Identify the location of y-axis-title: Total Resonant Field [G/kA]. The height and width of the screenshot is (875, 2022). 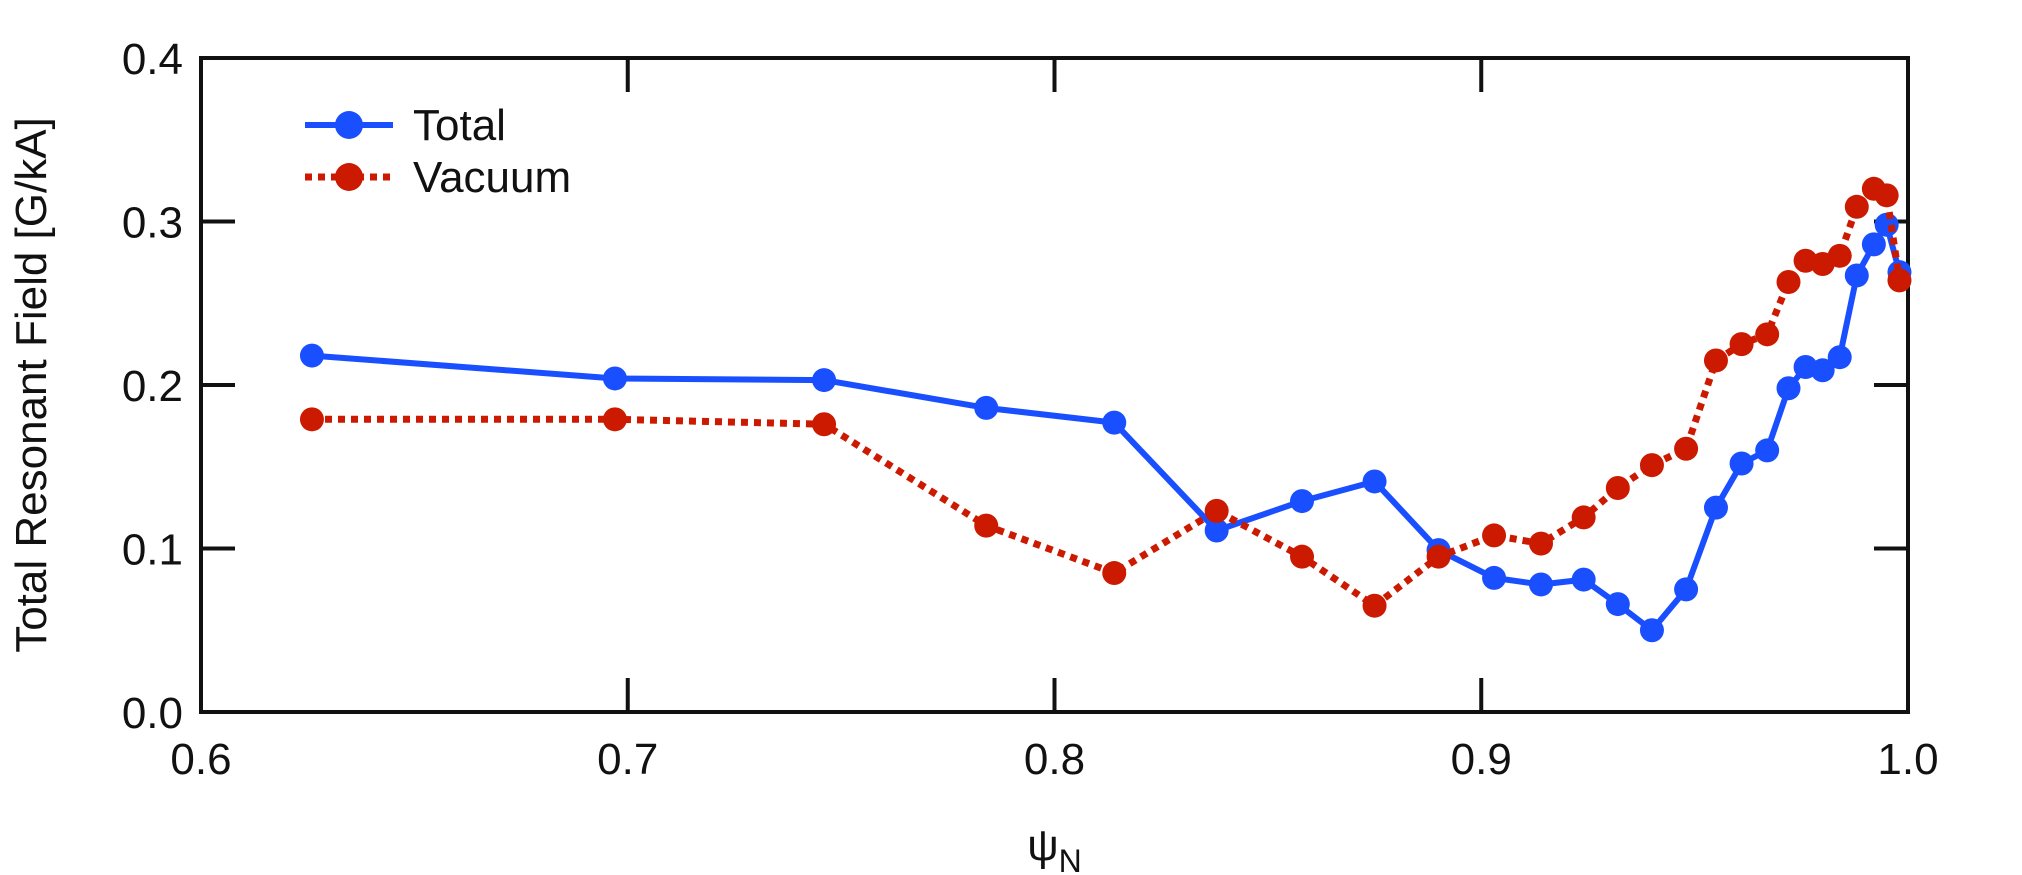
(31, 385).